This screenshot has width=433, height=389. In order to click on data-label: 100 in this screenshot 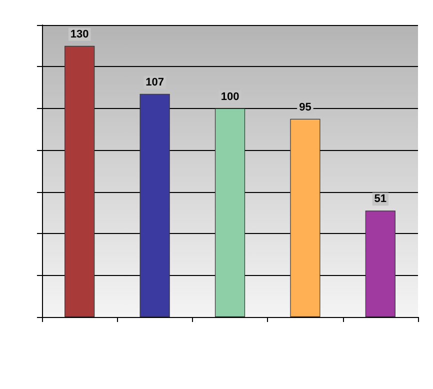, I will do `click(230, 96)`.